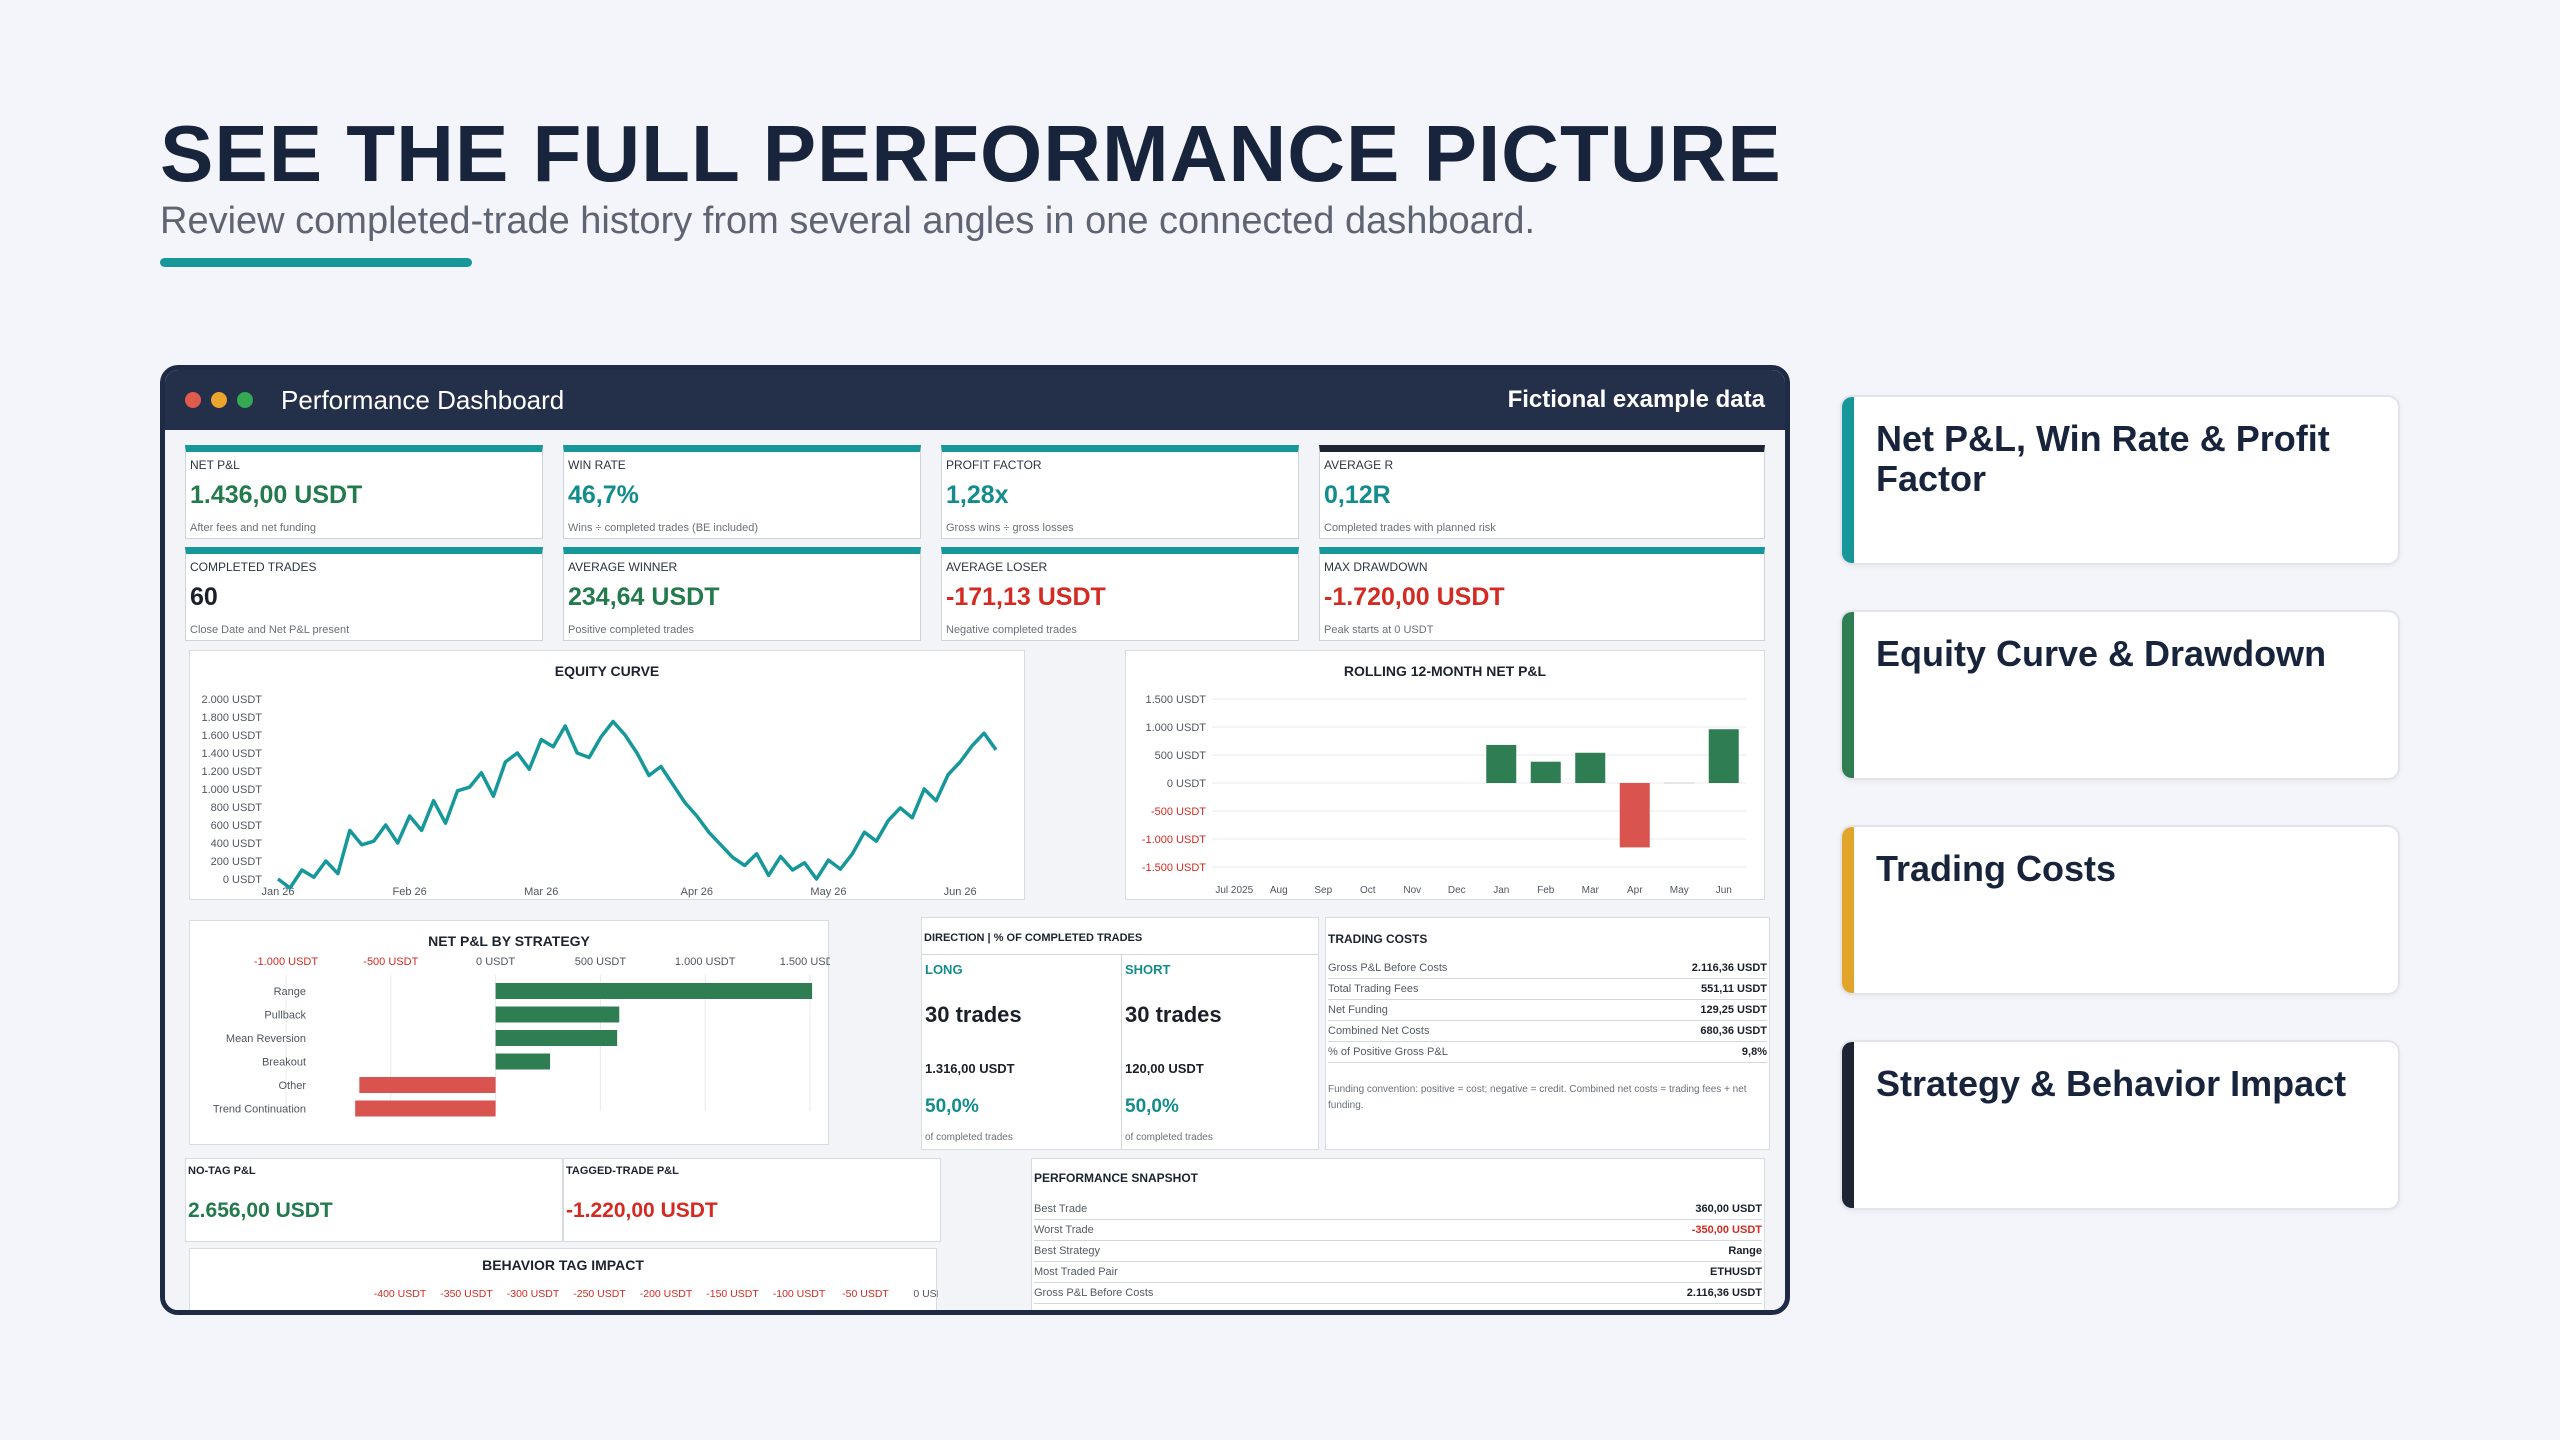  What do you see at coordinates (193, 400) in the screenshot?
I see `close-window-icon` at bounding box center [193, 400].